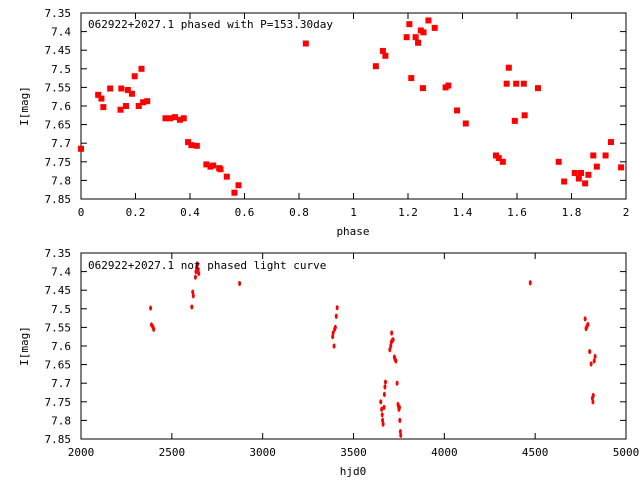 Image resolution: width=640 pixels, height=480 pixels. I want to click on unphased-x-tick-label: 3000, so click(262, 452).